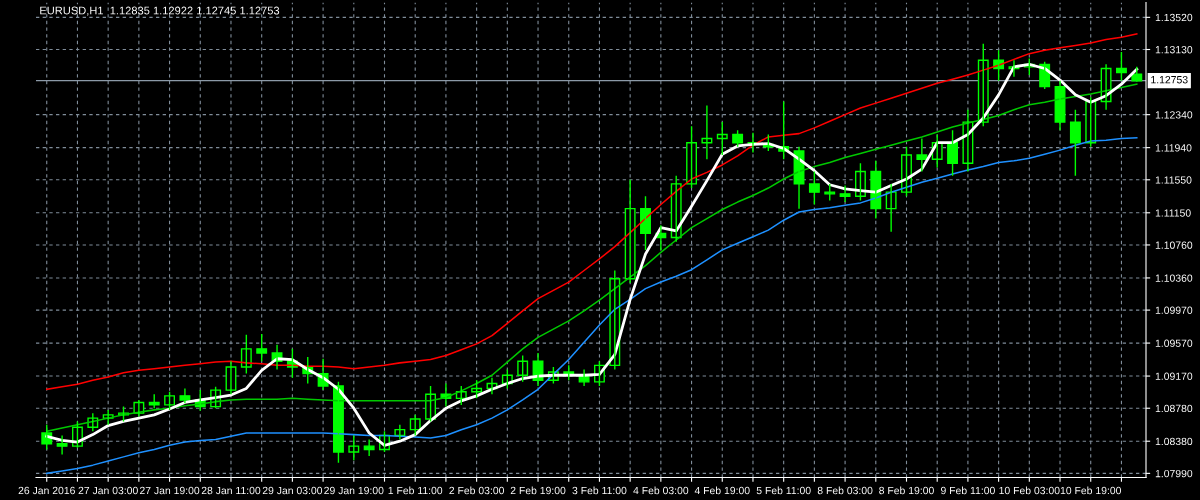  What do you see at coordinates (1174, 376) in the screenshot?
I see `y-tick-label: 1.09170` at bounding box center [1174, 376].